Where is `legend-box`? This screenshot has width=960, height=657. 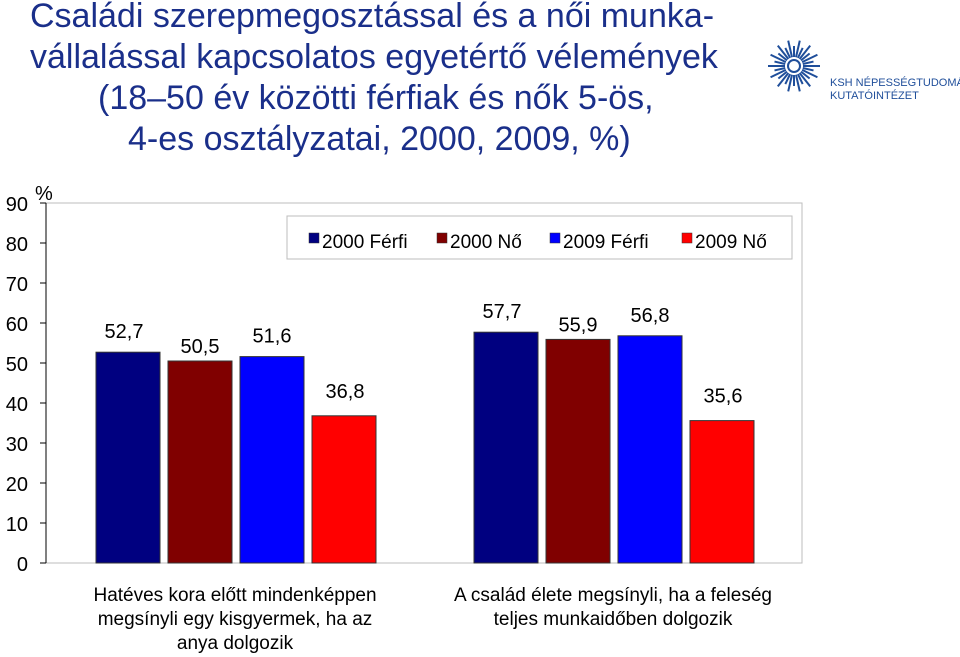 legend-box is located at coordinates (539, 237).